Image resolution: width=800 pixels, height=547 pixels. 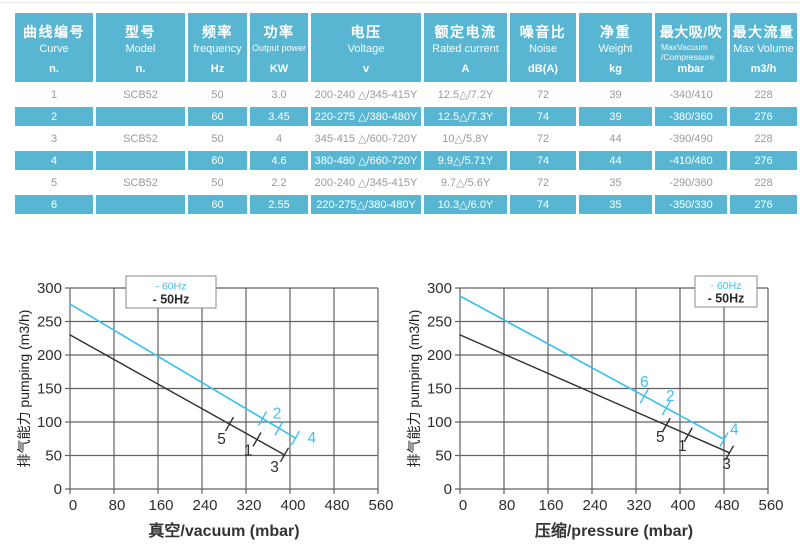 I want to click on header-unit-voltage: v, so click(x=366, y=69).